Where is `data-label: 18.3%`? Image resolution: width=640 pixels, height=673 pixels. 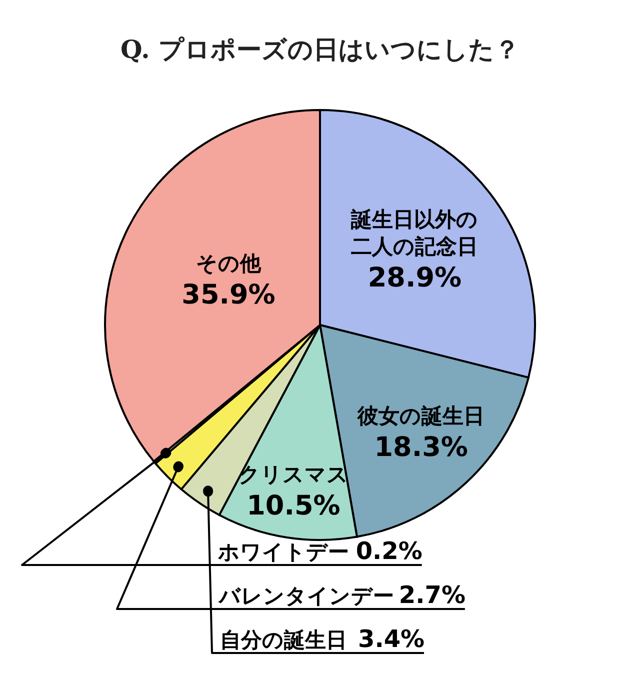
data-label: 18.3% is located at coordinates (421, 447).